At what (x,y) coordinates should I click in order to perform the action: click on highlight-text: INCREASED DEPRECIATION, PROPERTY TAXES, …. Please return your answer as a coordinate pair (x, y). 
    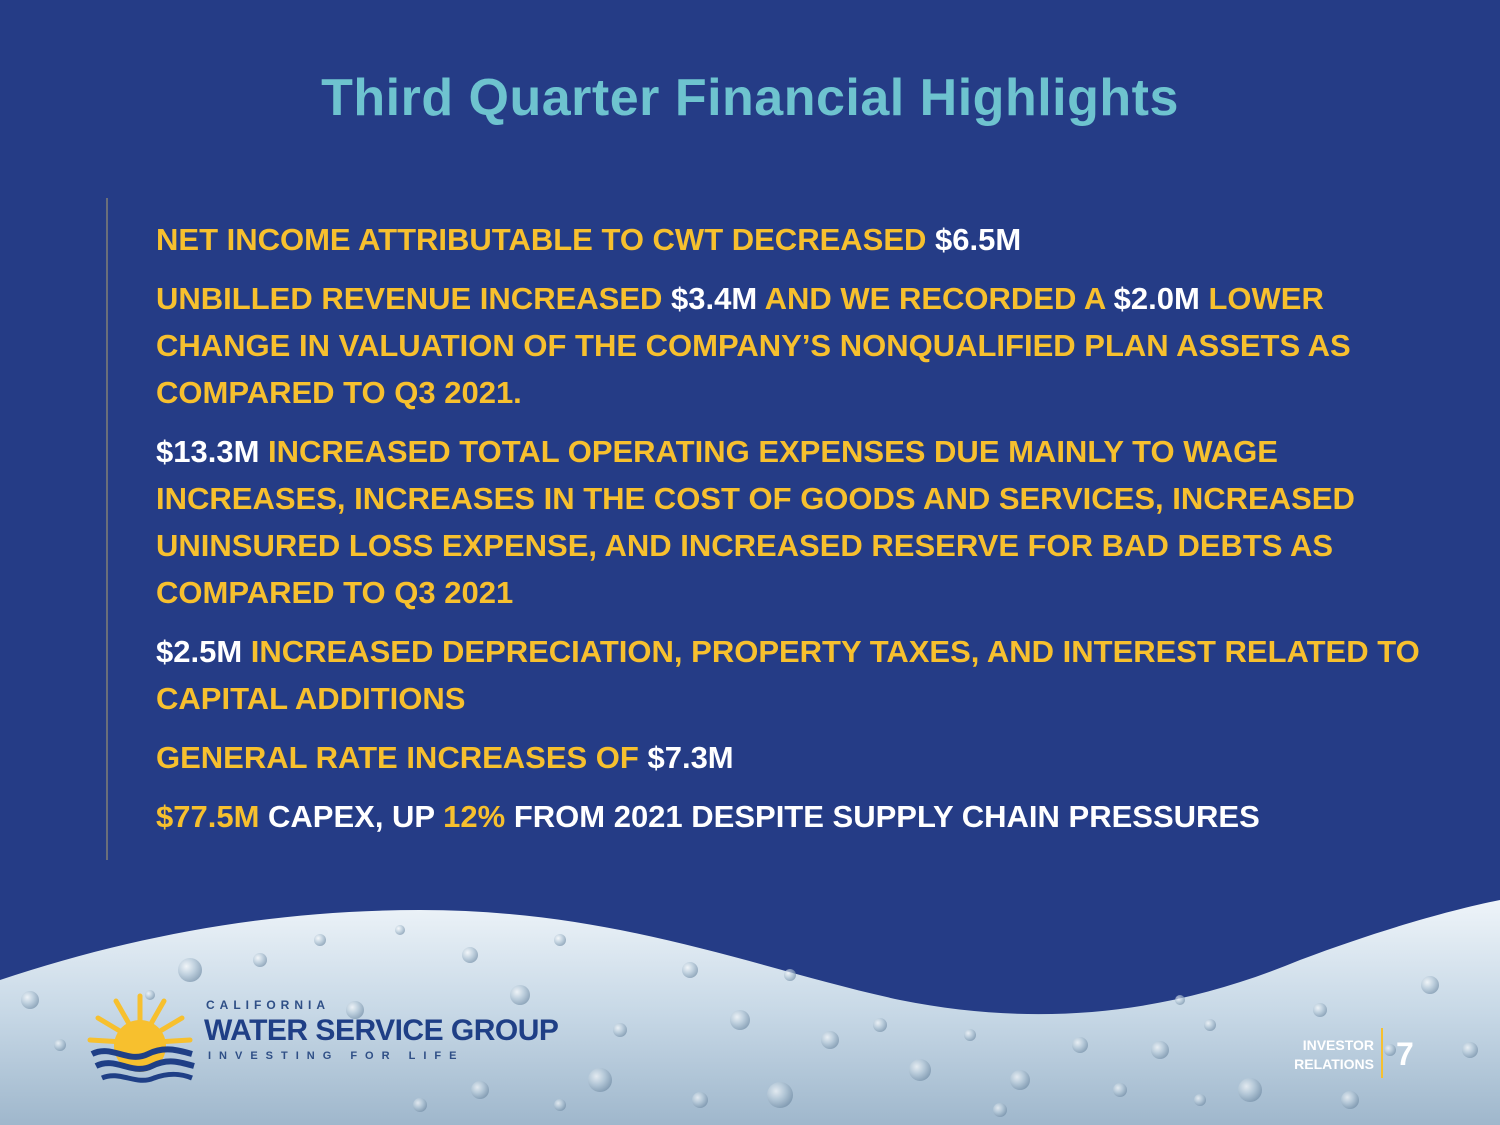
    Looking at the image, I should click on (788, 675).